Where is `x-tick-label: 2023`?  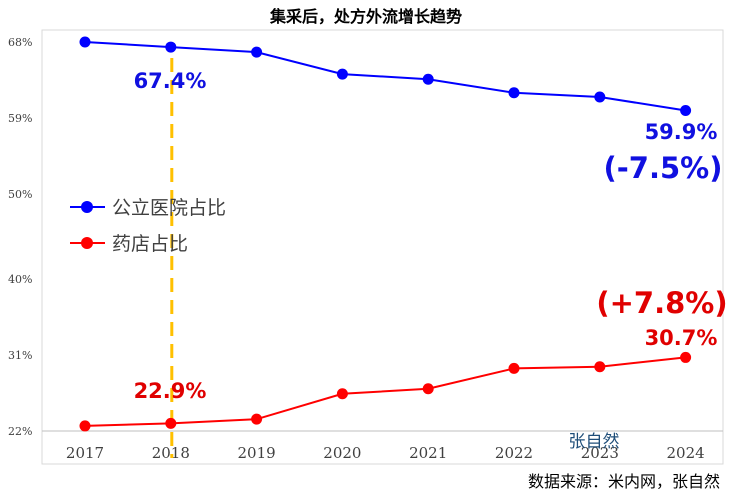
x-tick-label: 2023 is located at coordinates (600, 453).